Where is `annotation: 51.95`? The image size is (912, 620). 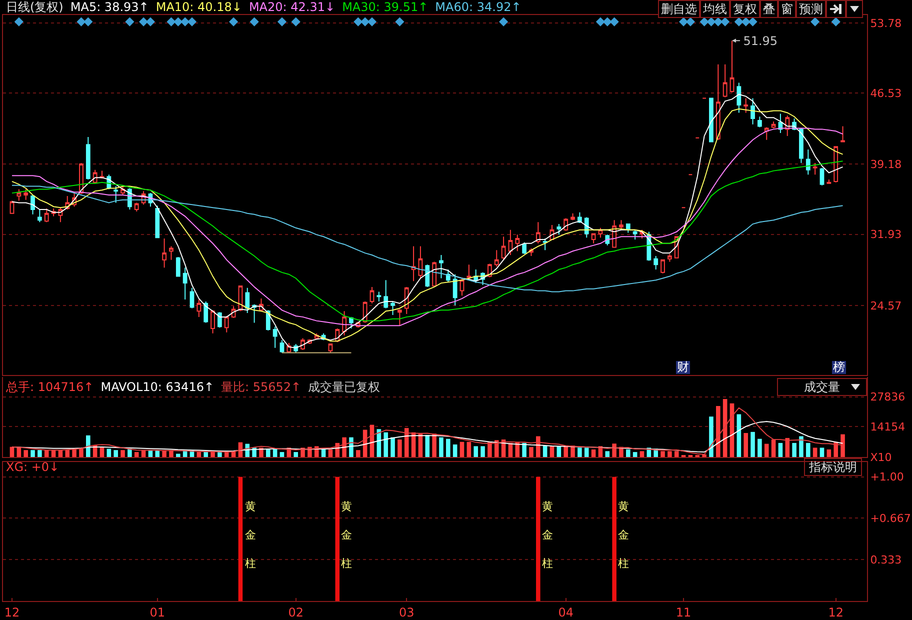 annotation: 51.95 is located at coordinates (760, 41).